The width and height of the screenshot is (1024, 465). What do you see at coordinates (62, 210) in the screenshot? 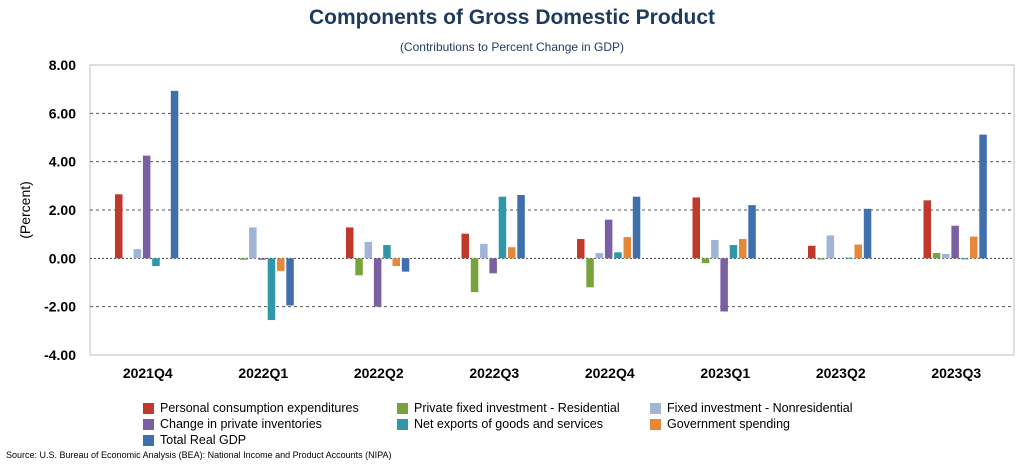
I see `y-tick-label: 2.00` at bounding box center [62, 210].